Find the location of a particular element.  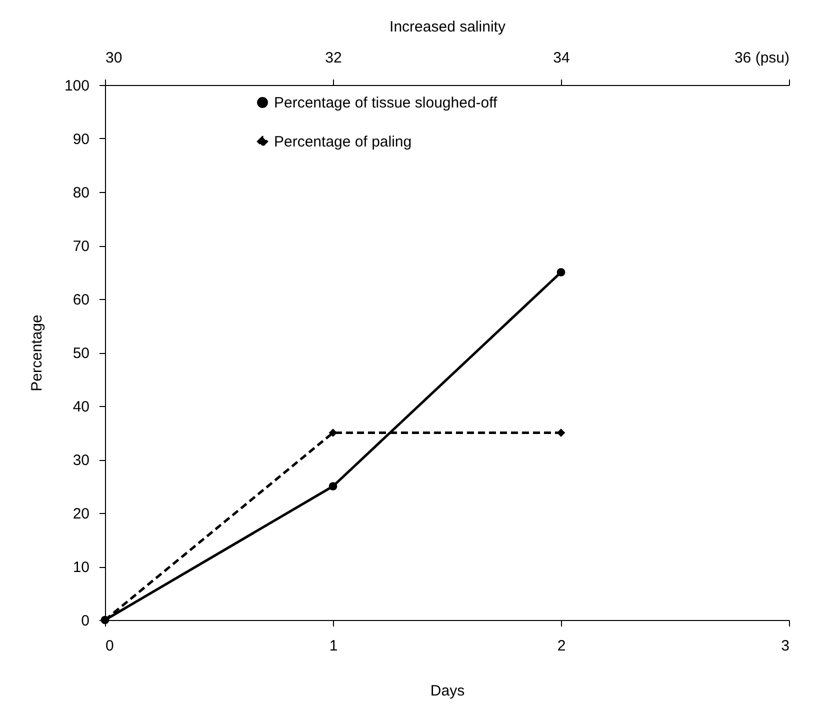

x-tick-label: 1 is located at coordinates (333, 646).